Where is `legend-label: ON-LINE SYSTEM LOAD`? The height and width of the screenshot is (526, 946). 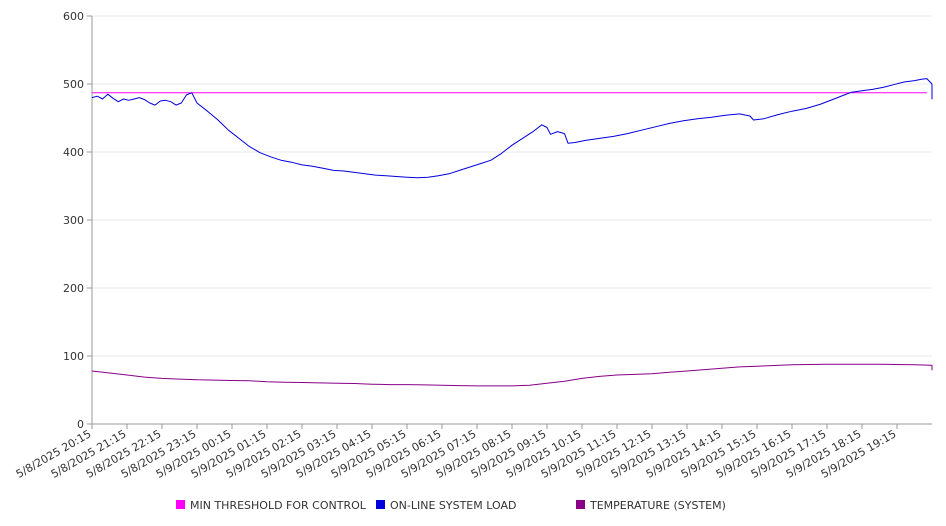
legend-label: ON-LINE SYSTEM LOAD is located at coordinates (453, 505).